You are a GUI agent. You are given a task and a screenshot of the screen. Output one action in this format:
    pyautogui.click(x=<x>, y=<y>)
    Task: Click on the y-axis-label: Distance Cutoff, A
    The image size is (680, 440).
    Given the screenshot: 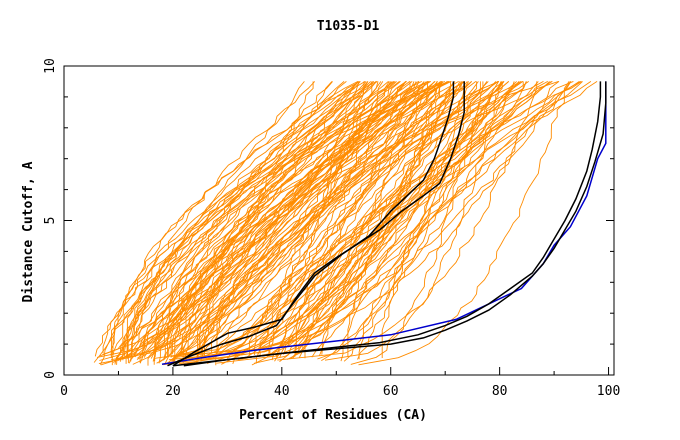 What is the action you would take?
    pyautogui.click(x=28, y=231)
    